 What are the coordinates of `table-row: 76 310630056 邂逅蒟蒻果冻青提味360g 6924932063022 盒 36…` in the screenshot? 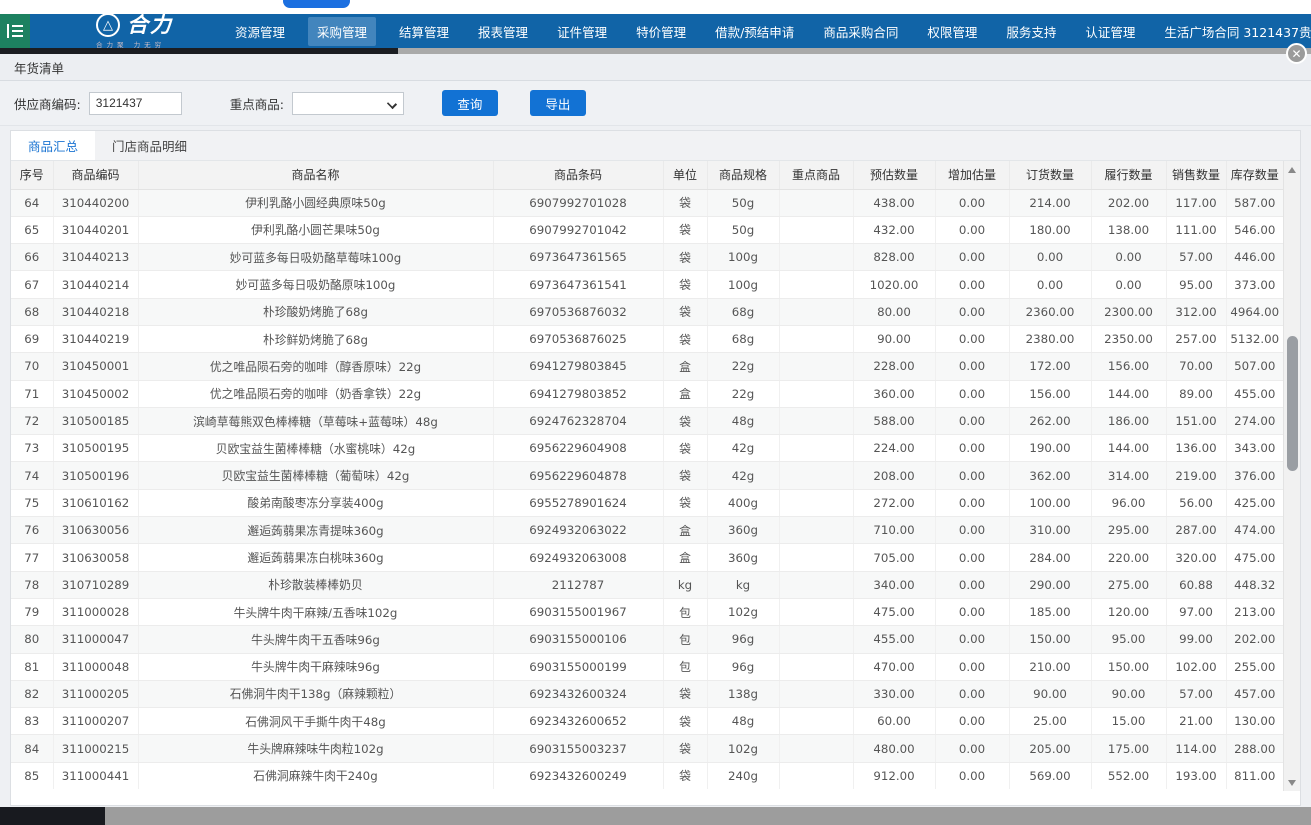 It's located at (647, 530).